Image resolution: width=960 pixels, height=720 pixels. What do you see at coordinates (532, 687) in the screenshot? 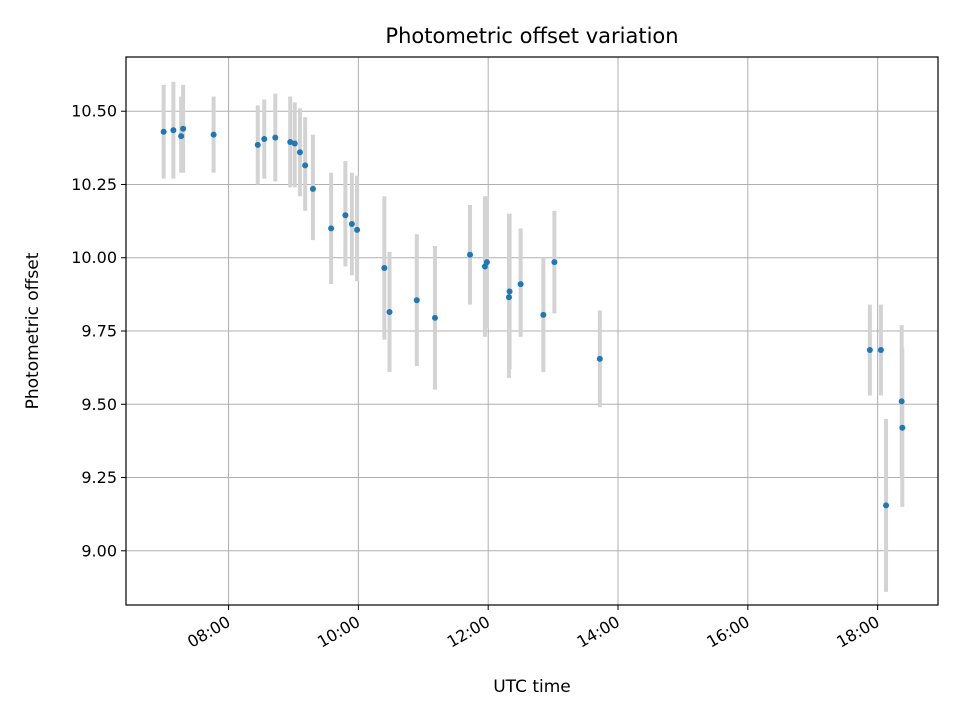
I see `x-axis-label: UTC time` at bounding box center [532, 687].